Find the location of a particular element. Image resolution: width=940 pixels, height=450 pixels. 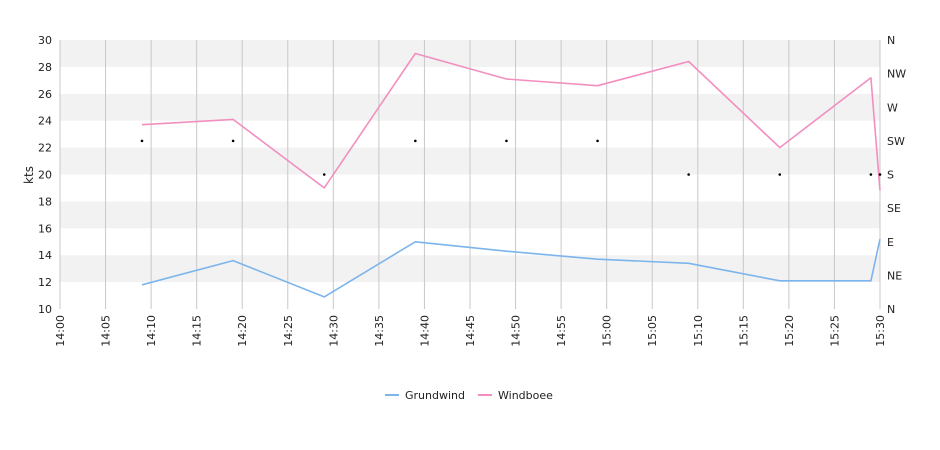

x-tick-label: 14:45 is located at coordinates (470, 331).